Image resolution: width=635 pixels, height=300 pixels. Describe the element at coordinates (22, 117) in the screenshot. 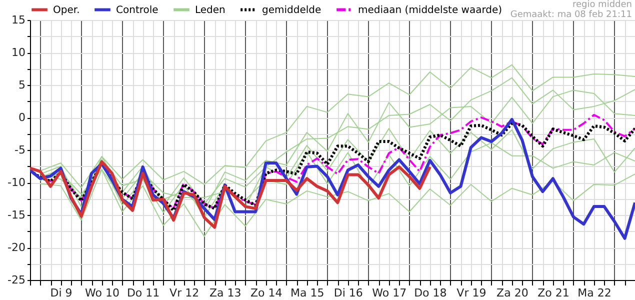

I see `y-tick-label: 0` at that location.